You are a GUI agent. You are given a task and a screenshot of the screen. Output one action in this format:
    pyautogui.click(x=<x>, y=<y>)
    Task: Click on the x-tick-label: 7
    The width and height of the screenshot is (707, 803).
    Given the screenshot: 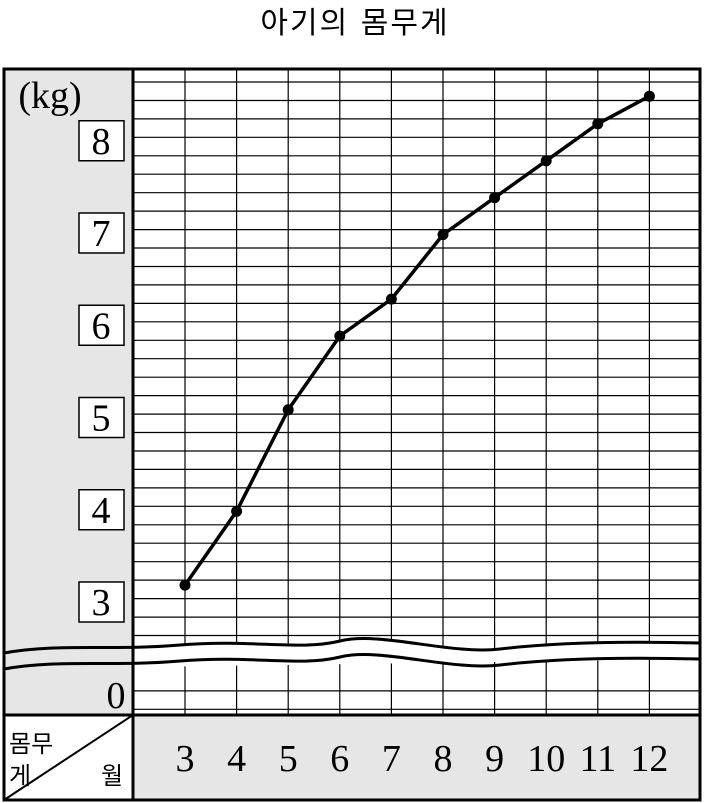 What is the action you would take?
    pyautogui.click(x=391, y=759)
    